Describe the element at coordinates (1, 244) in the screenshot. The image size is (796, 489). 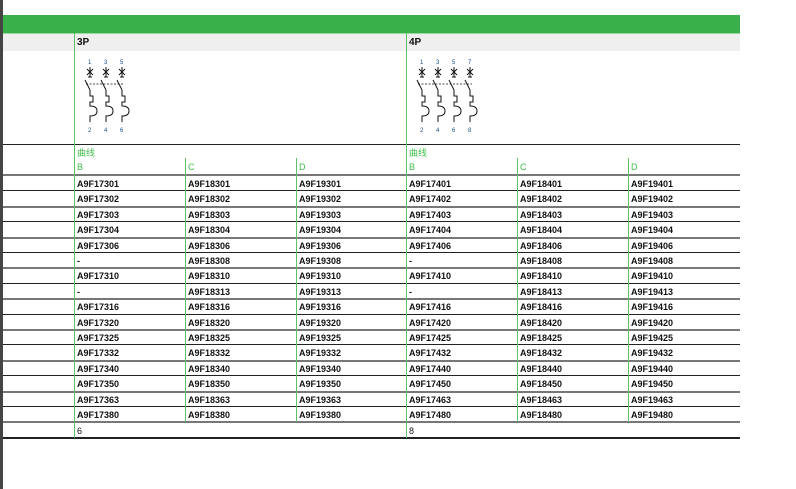
I see `window-edge` at that location.